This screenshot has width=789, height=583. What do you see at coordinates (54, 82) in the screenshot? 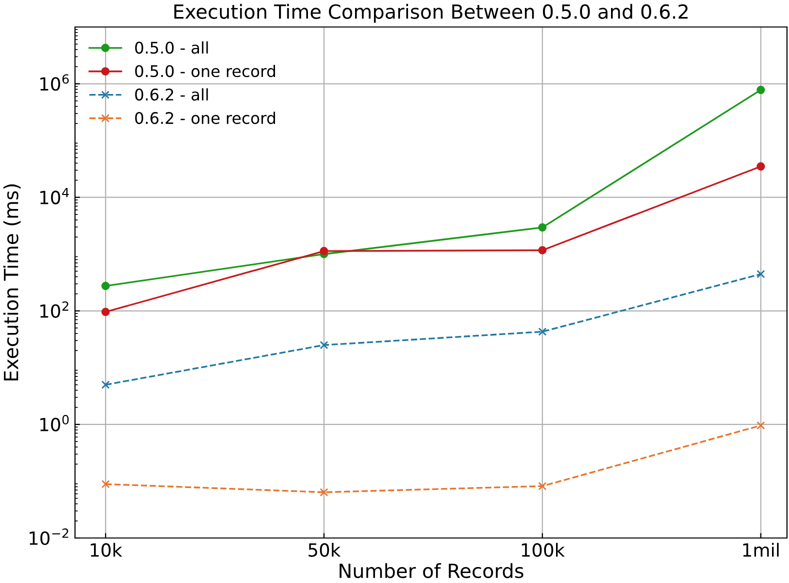
I see `y-tick-label: 10$^{6}$` at bounding box center [54, 82].